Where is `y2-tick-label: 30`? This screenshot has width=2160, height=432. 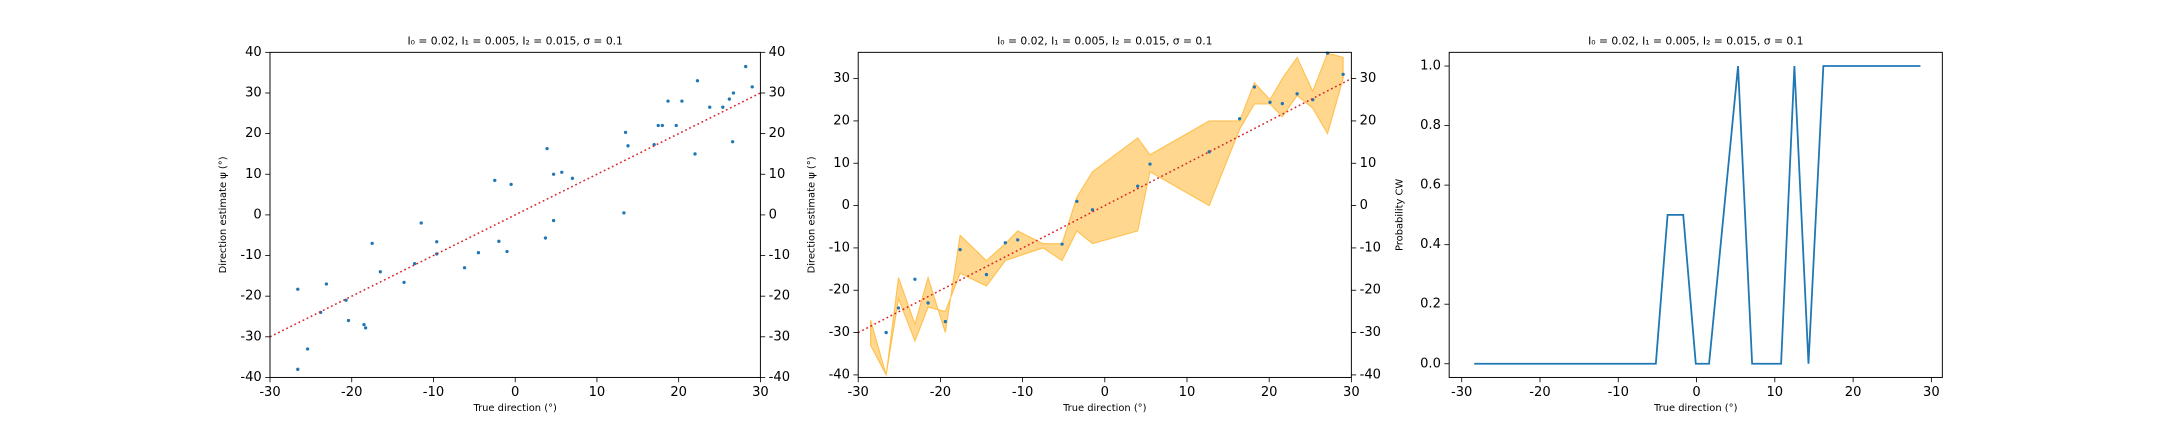 y2-tick-label: 30 is located at coordinates (777, 92).